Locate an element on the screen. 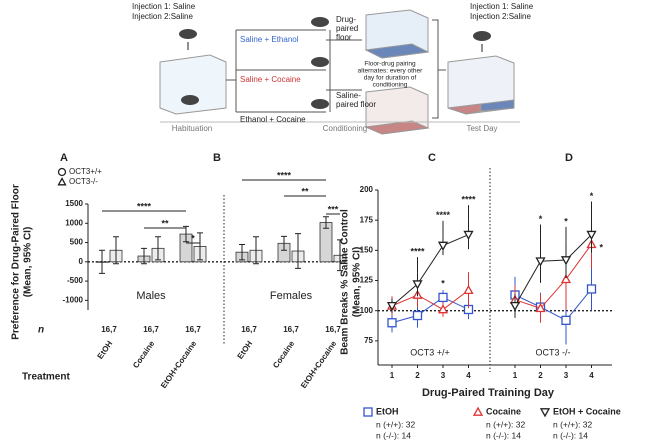 Image resolution: width=672 pixels, height=446 pixels. saline-floor is located at coordinates (397, 127).